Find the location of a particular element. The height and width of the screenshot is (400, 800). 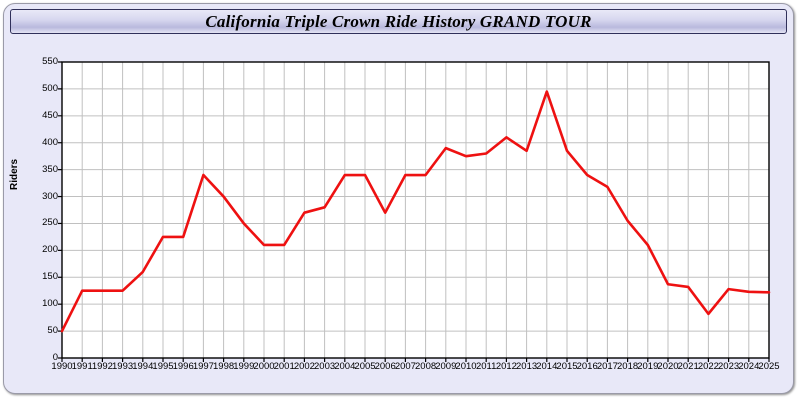

x-tick-label: 2009 is located at coordinates (446, 366).